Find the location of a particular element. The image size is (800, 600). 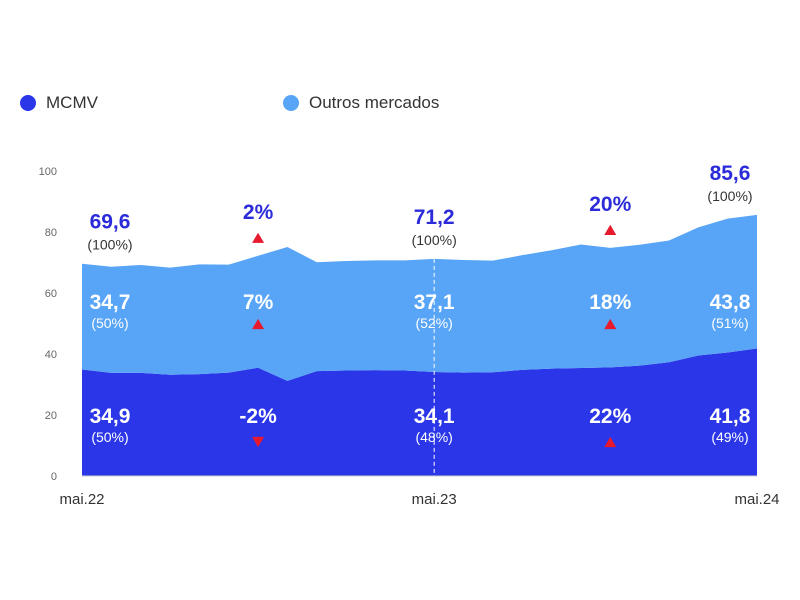

outros-value-label: 18% is located at coordinates (610, 302).